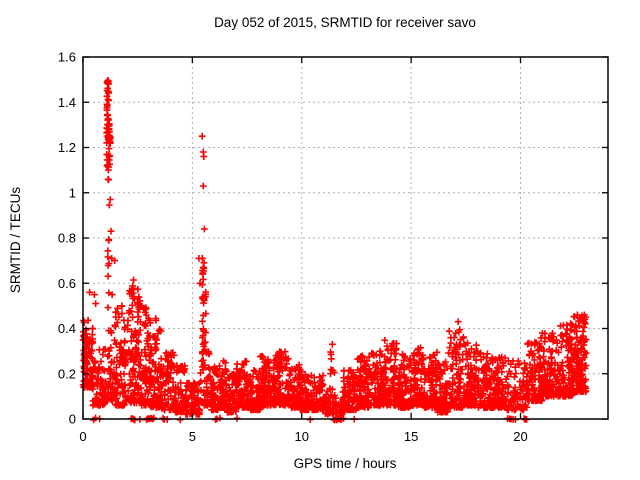  What do you see at coordinates (411, 436) in the screenshot?
I see `x-tick-label: 15` at bounding box center [411, 436].